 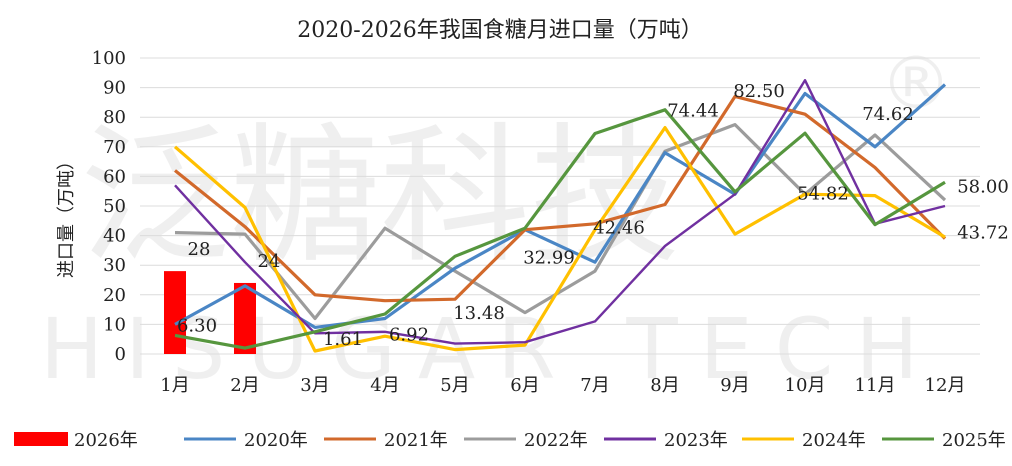 What do you see at coordinates (114, 295) in the screenshot?
I see `y-tick-label: 20` at bounding box center [114, 295].